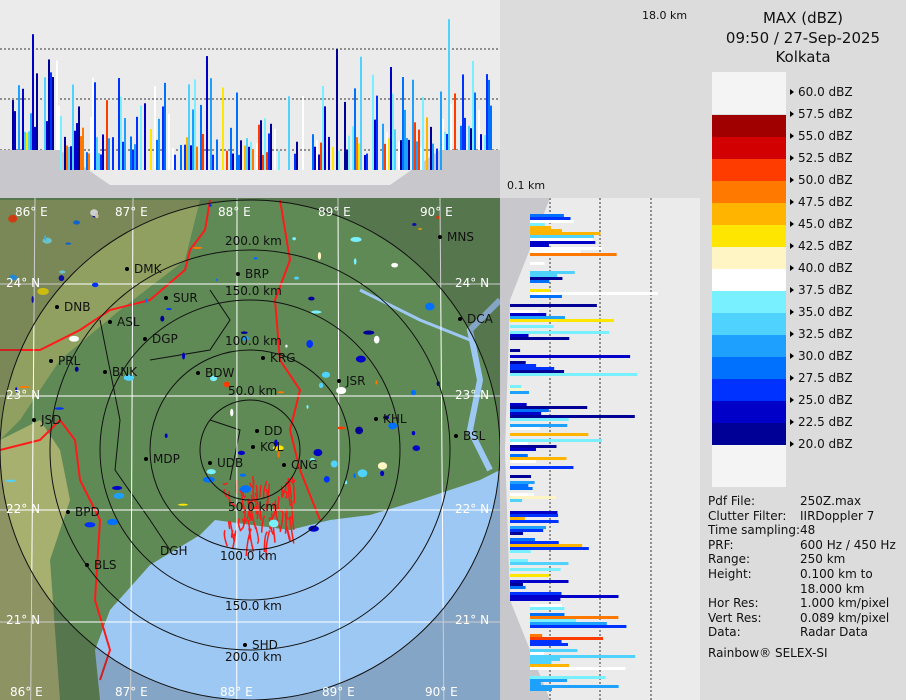  Describe the element at coordinates (472, 509) in the screenshot. I see `latitude-label-text: 22° N` at that location.